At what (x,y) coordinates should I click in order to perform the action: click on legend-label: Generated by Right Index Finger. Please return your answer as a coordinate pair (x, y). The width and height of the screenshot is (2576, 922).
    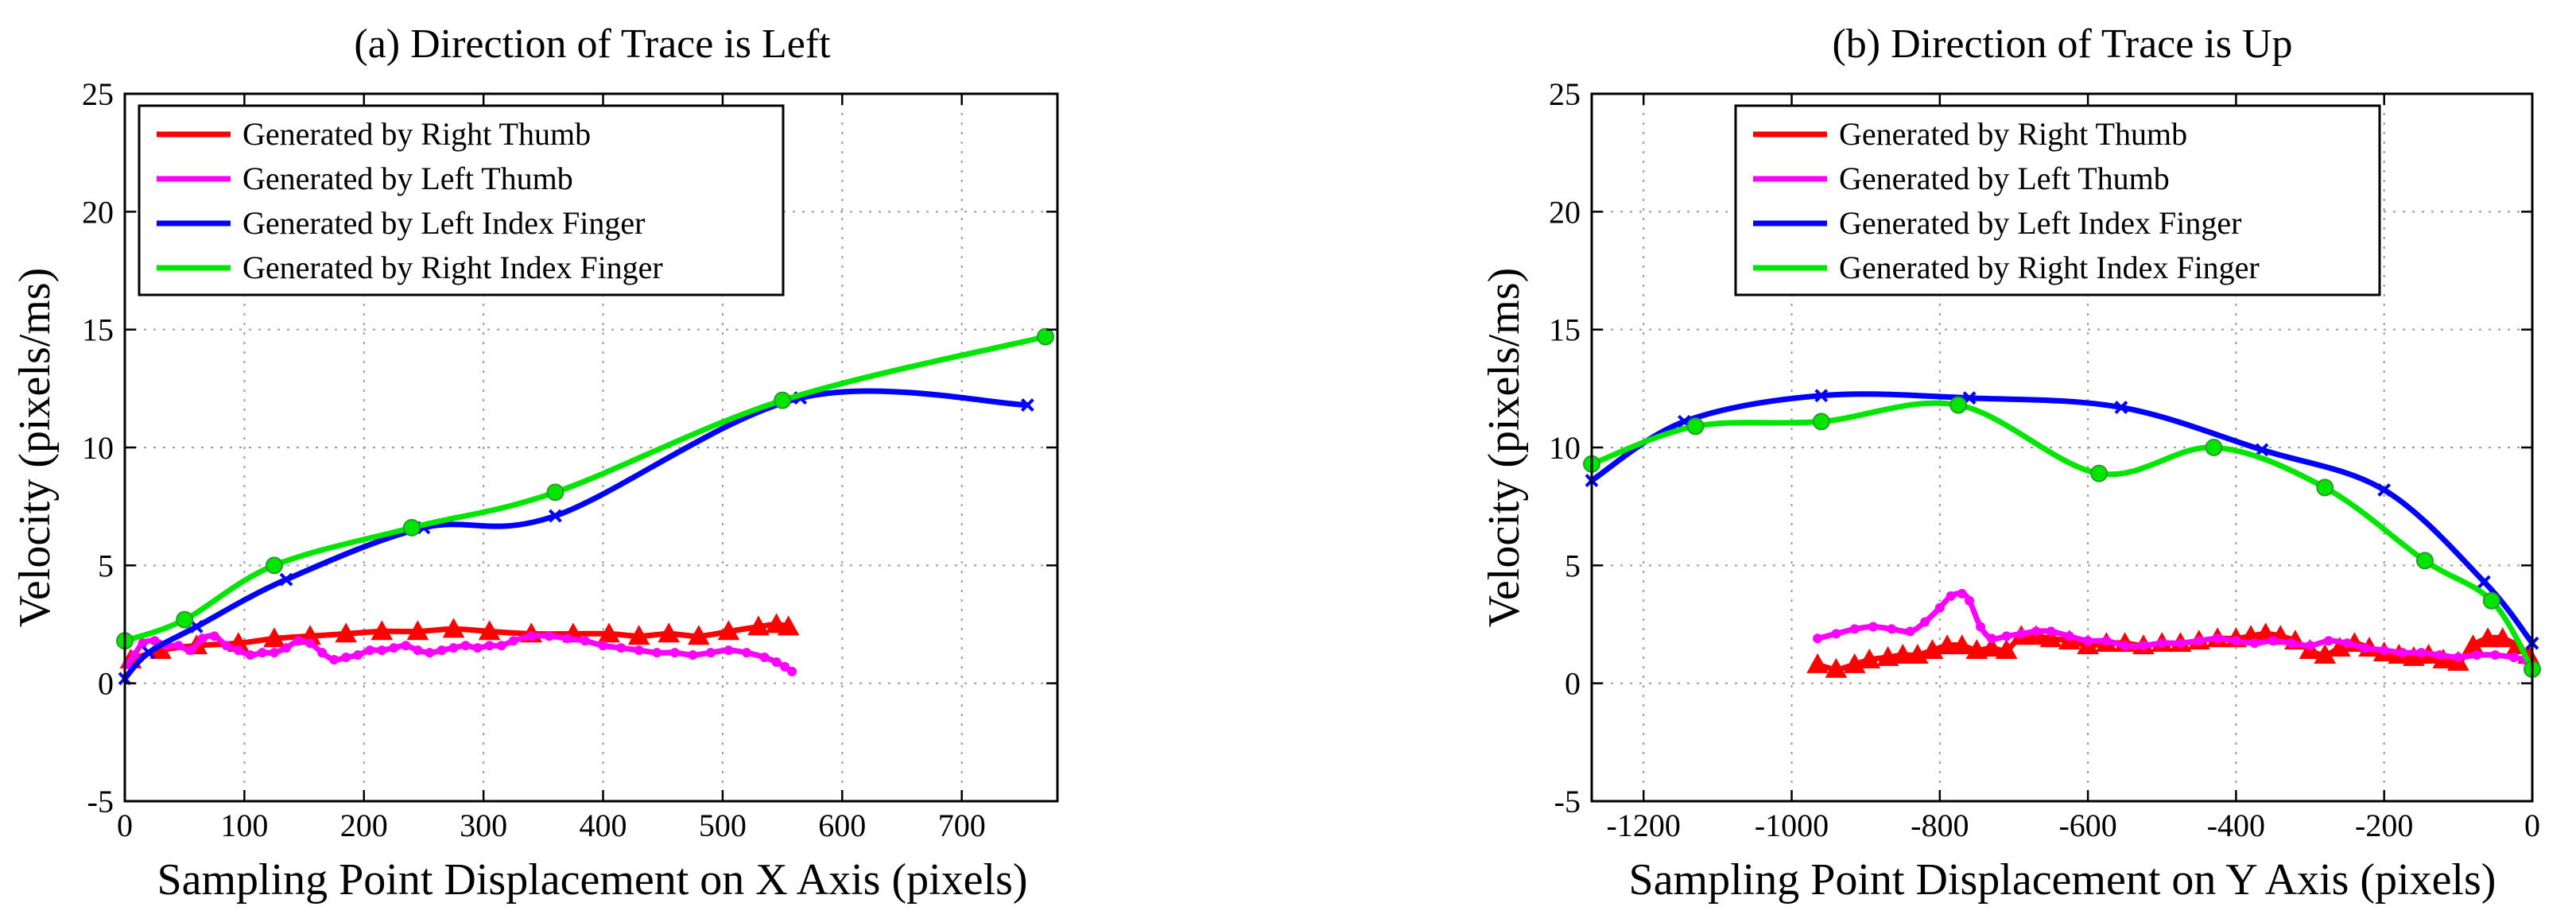
    Looking at the image, I should click on (453, 267).